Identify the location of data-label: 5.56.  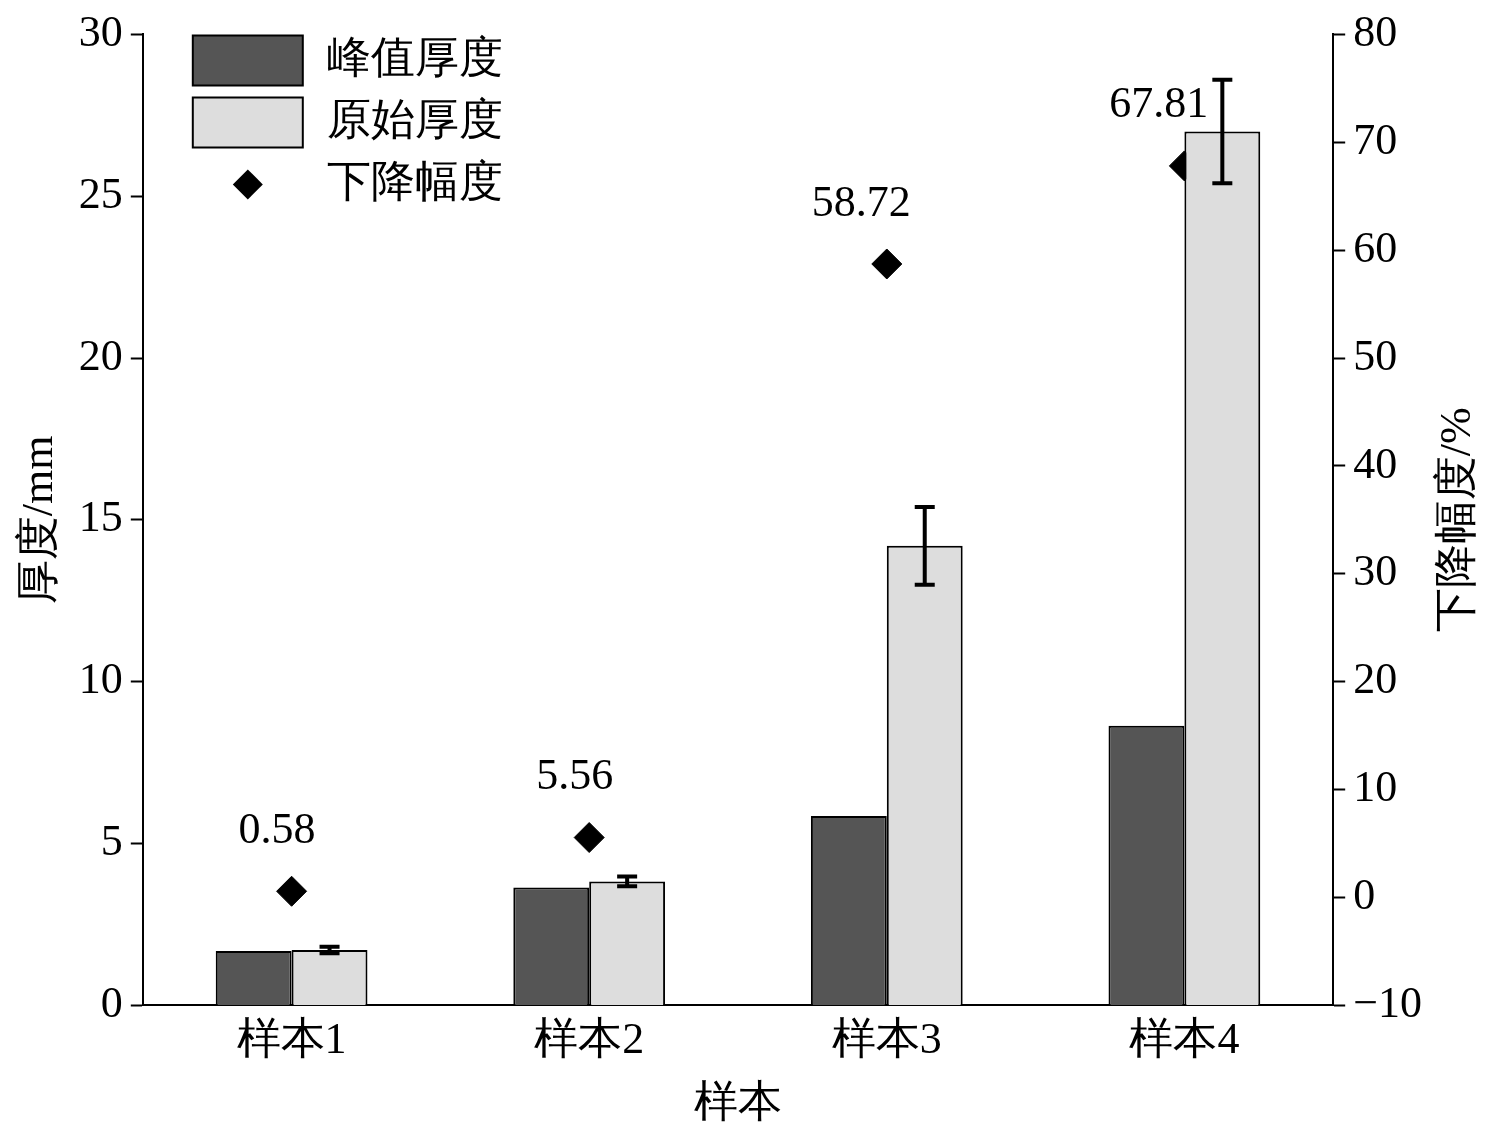
(575, 775).